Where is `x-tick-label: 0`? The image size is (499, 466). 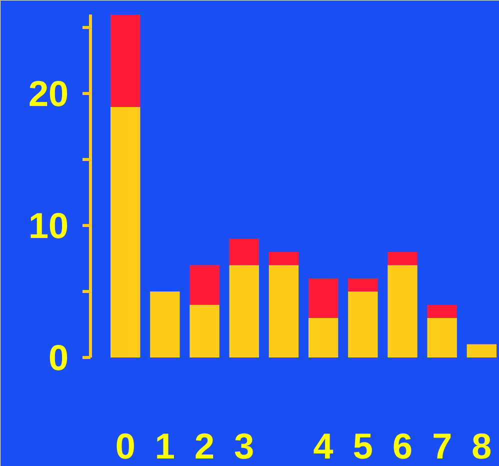
x-tick-label: 0 is located at coordinates (125, 446).